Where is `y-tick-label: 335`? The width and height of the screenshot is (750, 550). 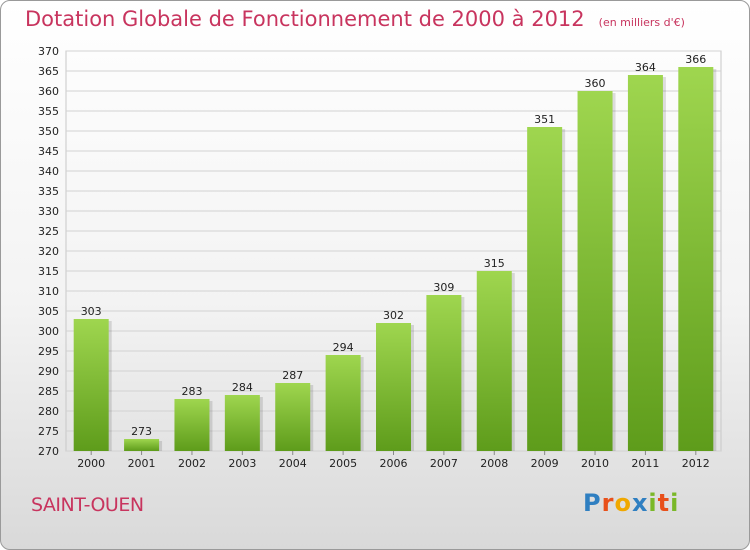 y-tick-label: 335 is located at coordinates (48, 191).